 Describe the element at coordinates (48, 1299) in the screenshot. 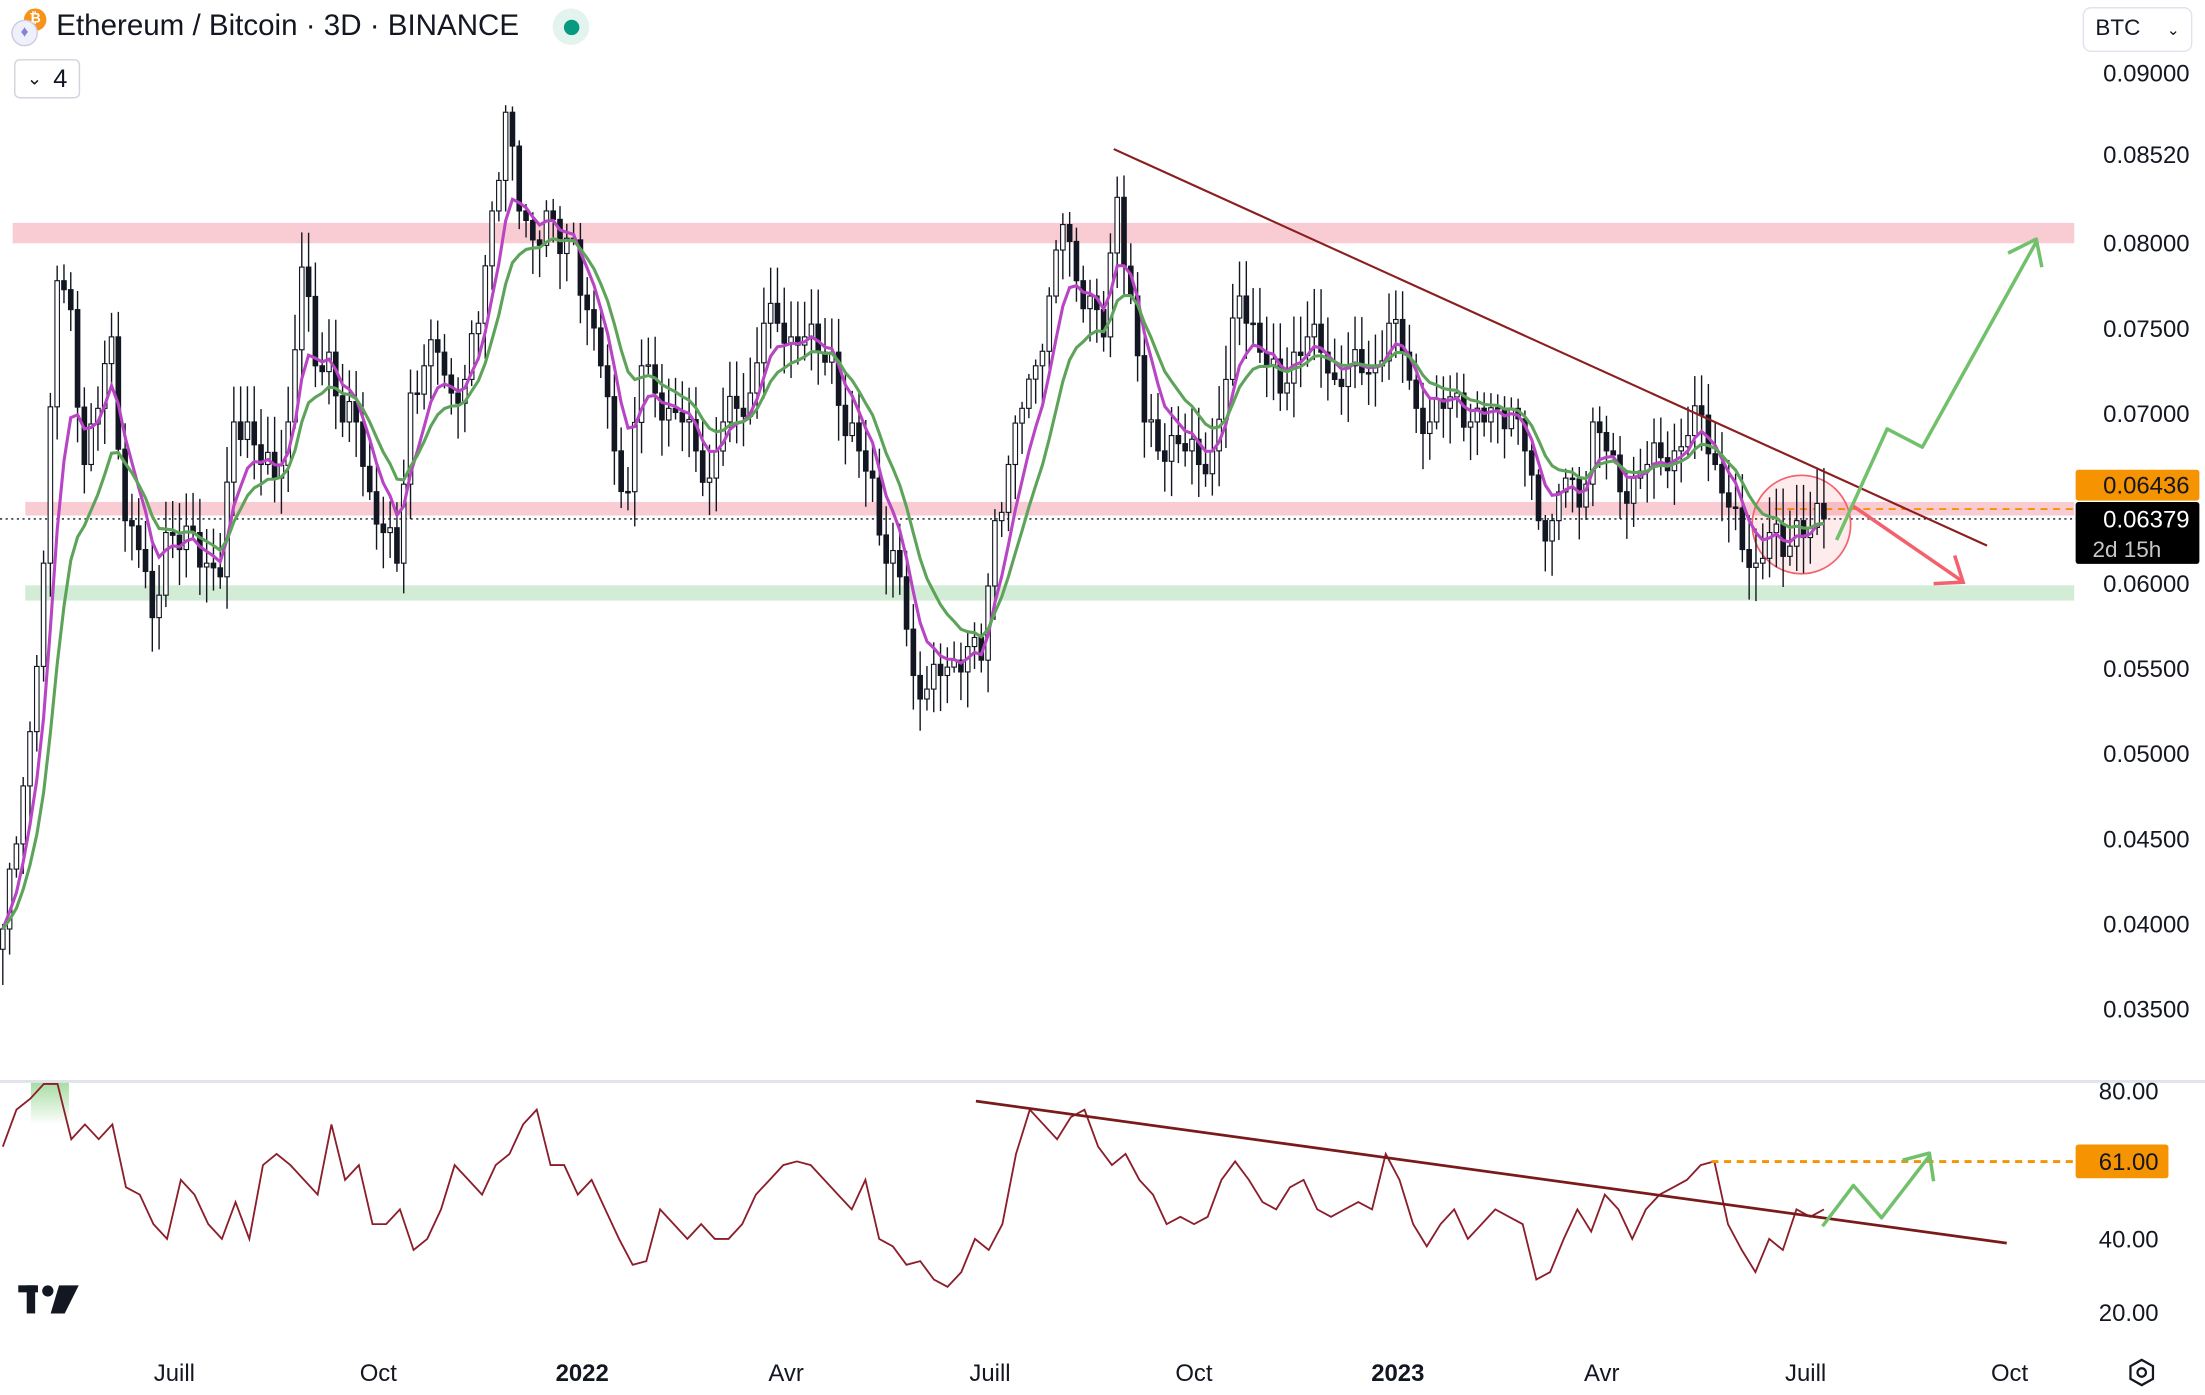

I see `tradingview-logo` at that location.